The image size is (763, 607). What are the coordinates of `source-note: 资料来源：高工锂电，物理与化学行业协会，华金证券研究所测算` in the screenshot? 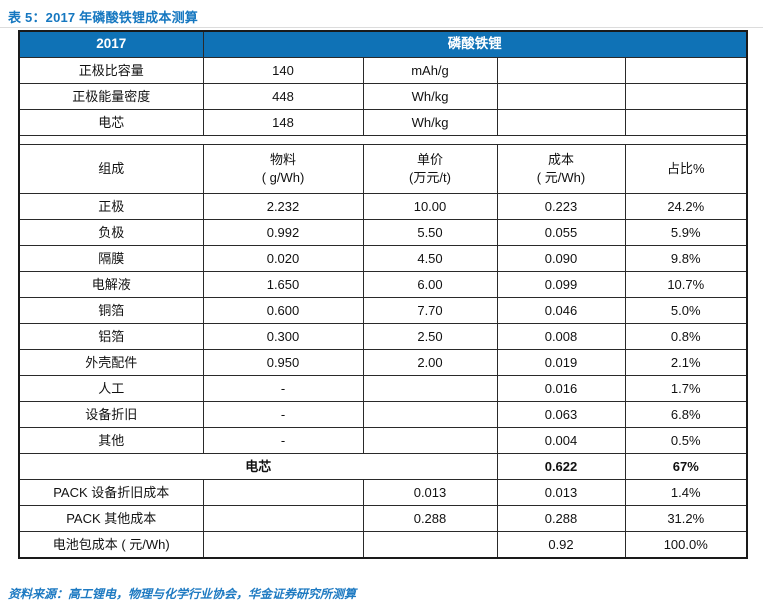 It's located at (182, 594).